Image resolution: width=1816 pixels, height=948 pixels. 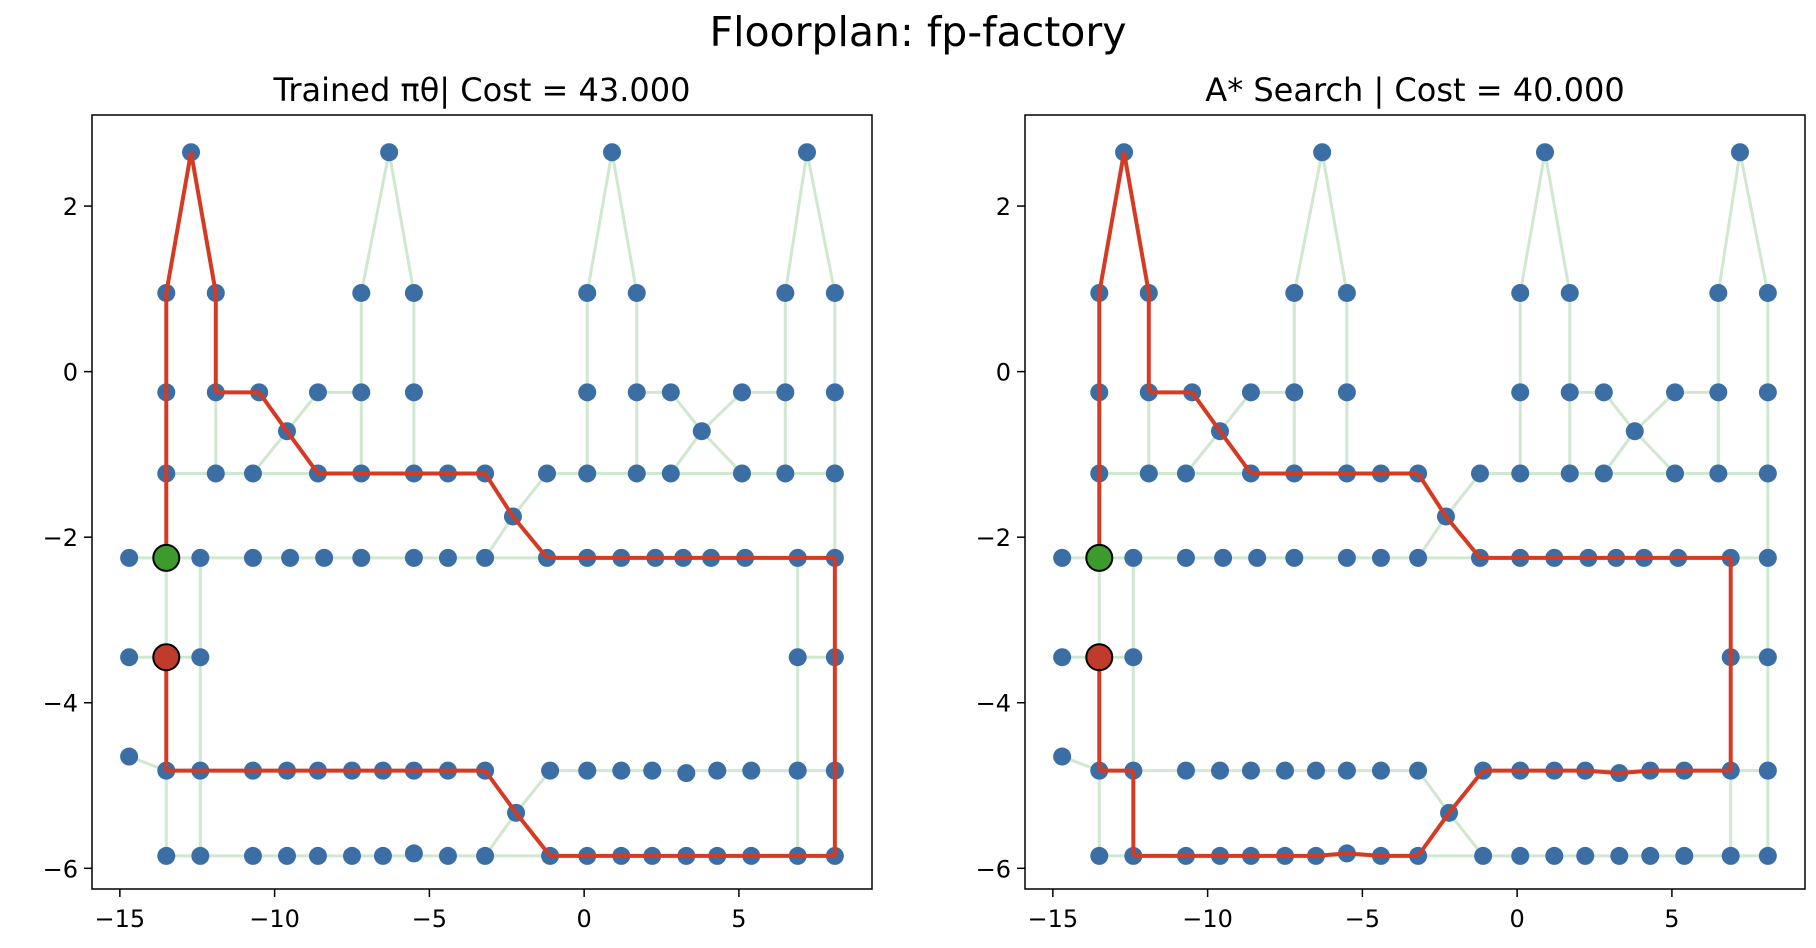 I want to click on y-tick-label: −6, so click(x=993, y=869).